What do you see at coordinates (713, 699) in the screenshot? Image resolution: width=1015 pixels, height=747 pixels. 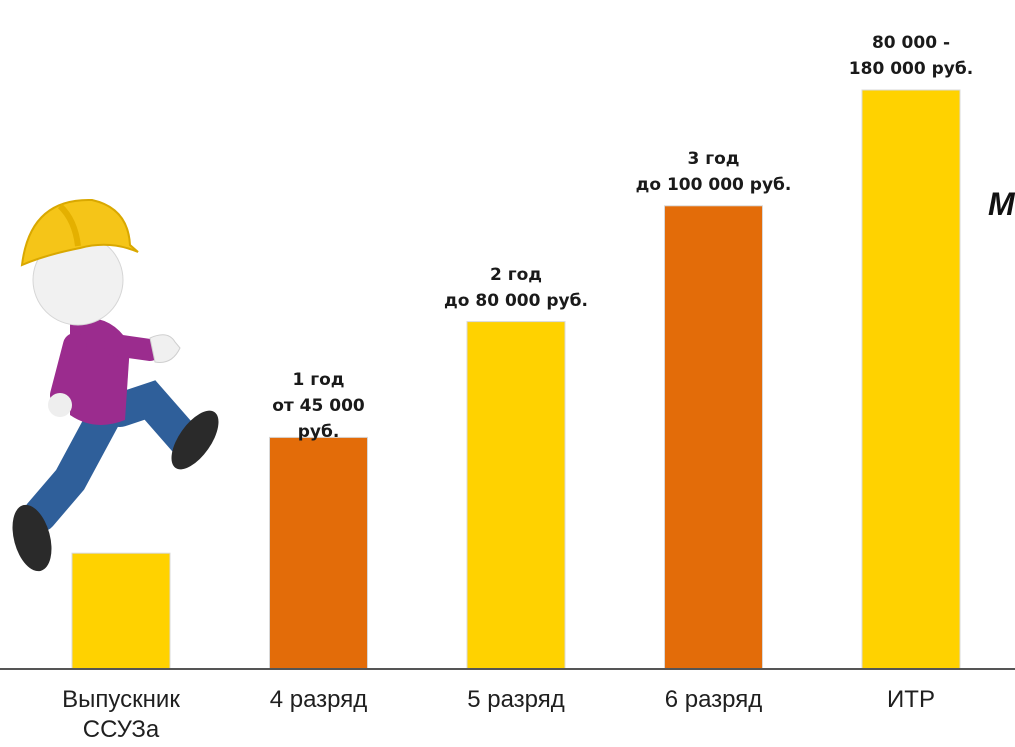 I see `category-label: 6 разряд` at bounding box center [713, 699].